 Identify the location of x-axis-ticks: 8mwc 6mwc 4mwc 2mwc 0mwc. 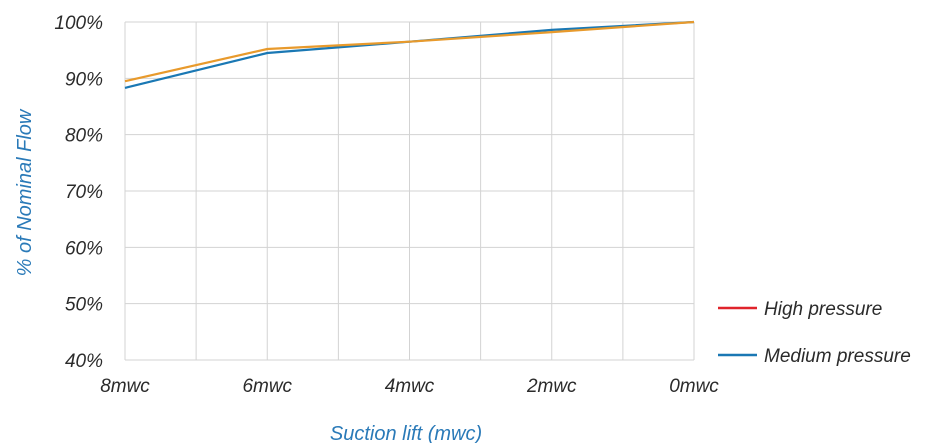
(409, 386).